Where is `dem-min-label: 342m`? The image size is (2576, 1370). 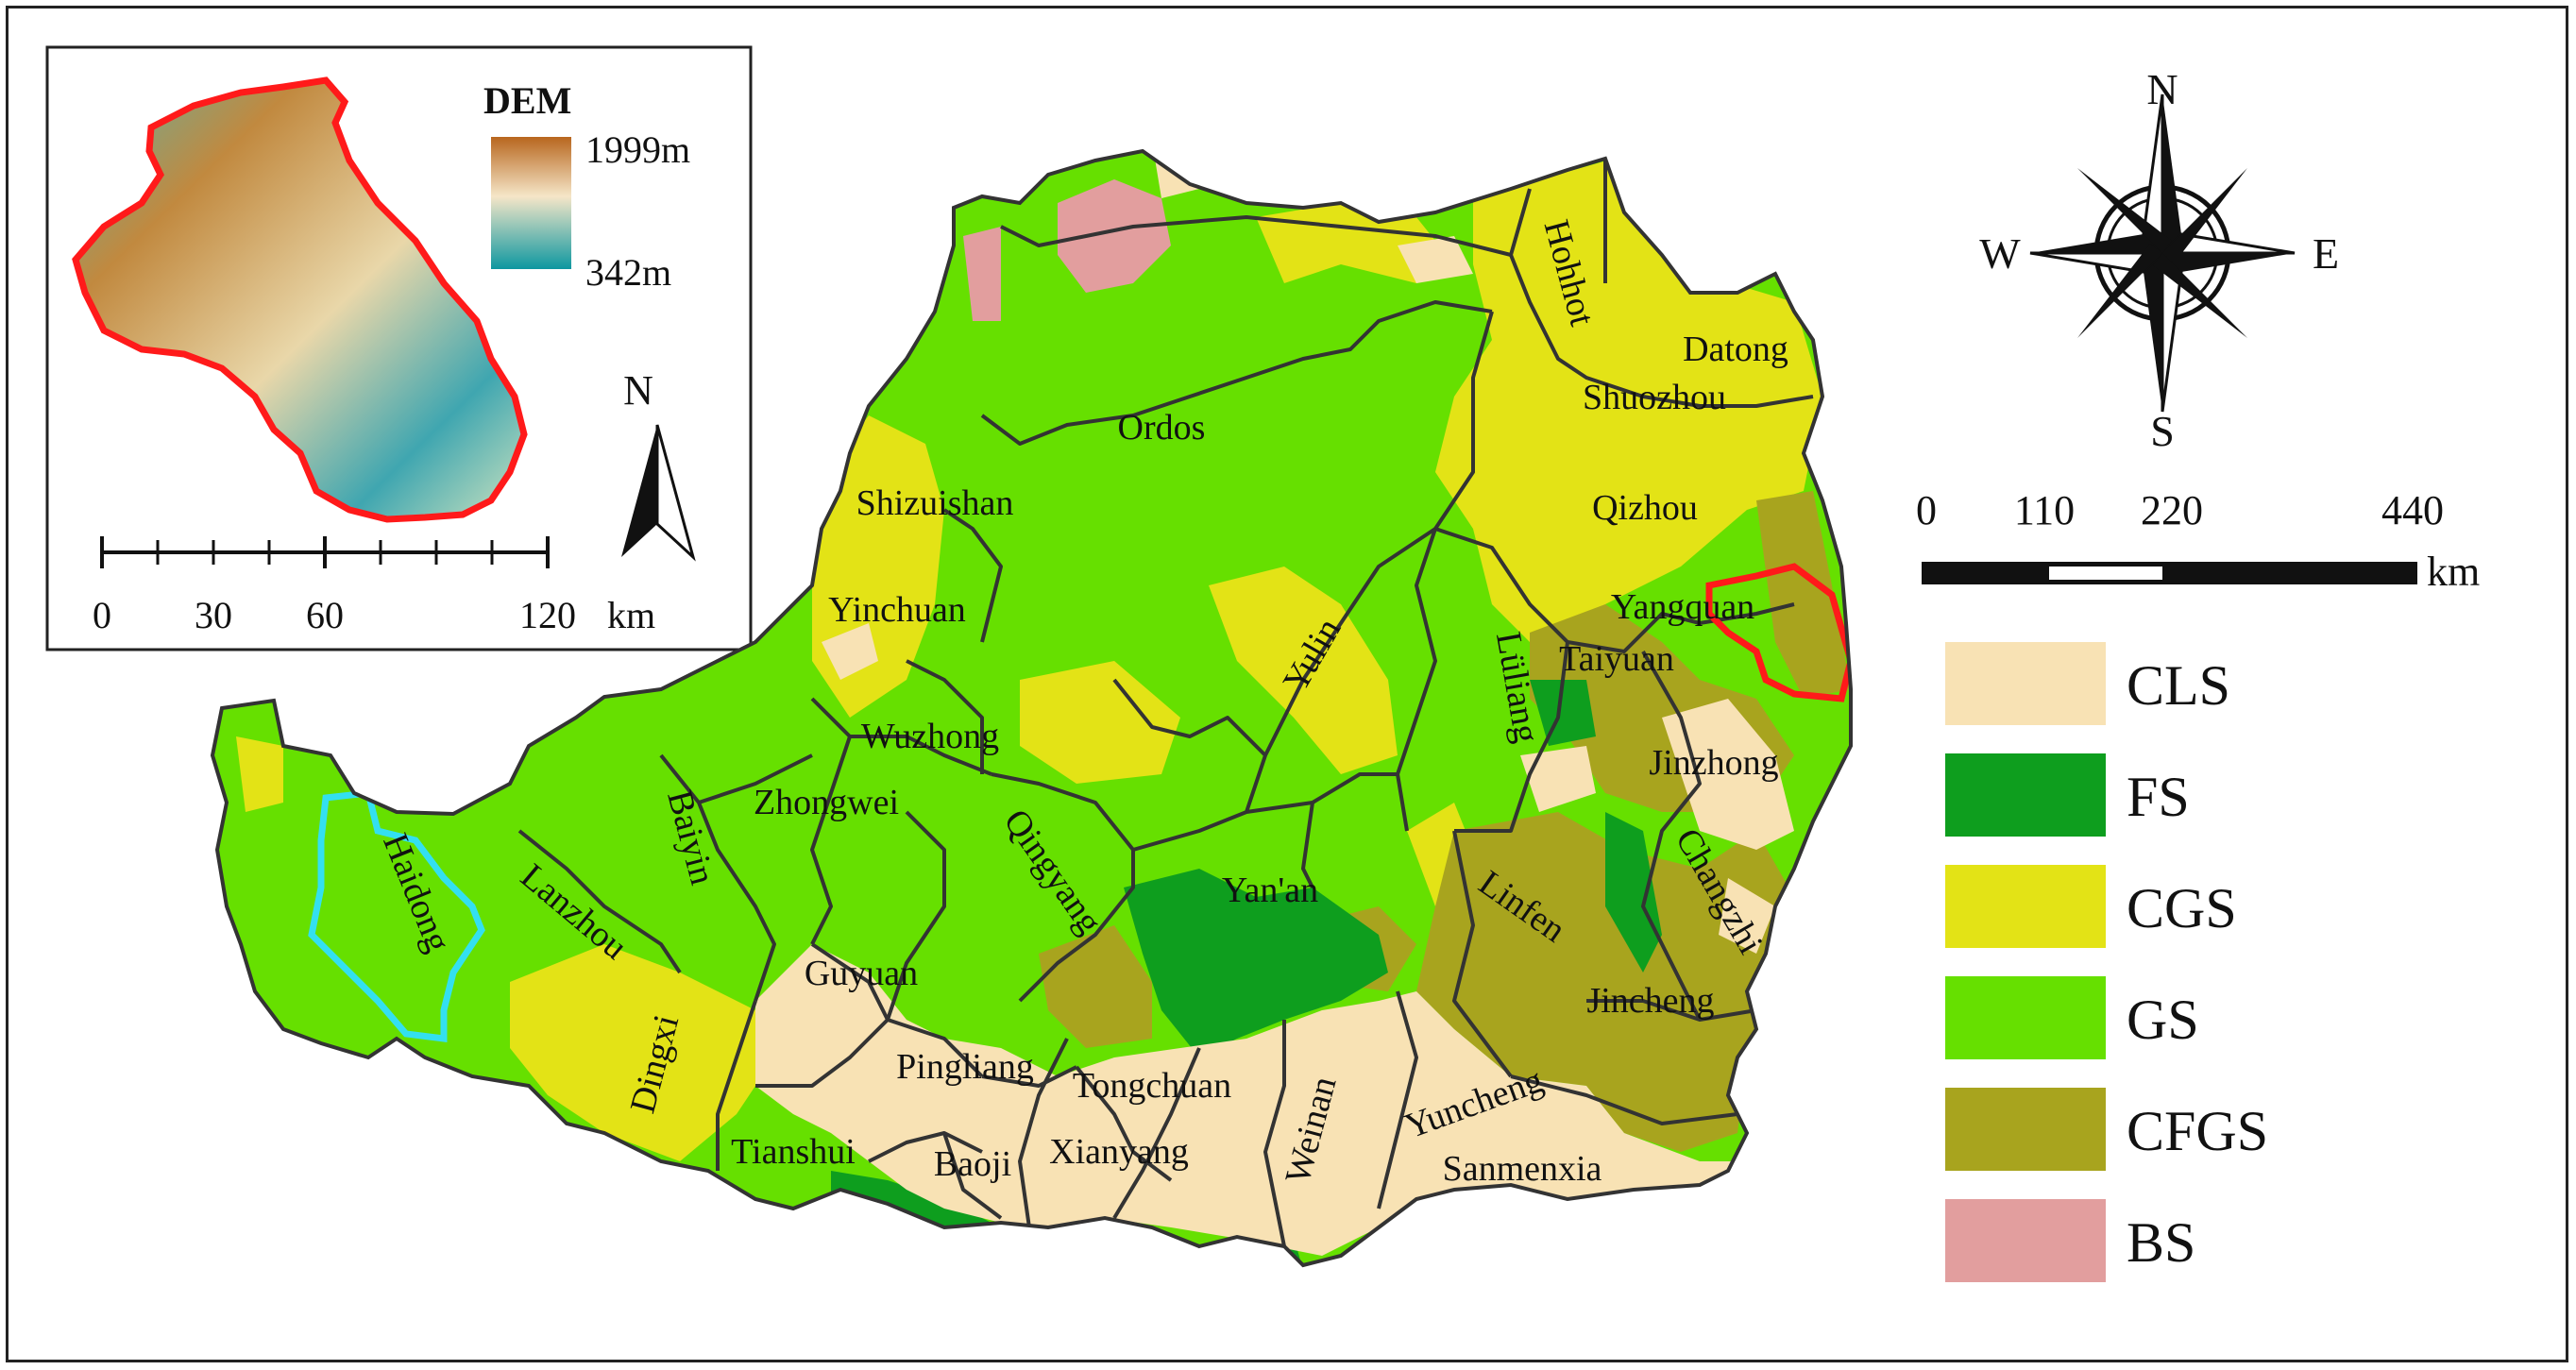
dem-min-label: 342m is located at coordinates (628, 272).